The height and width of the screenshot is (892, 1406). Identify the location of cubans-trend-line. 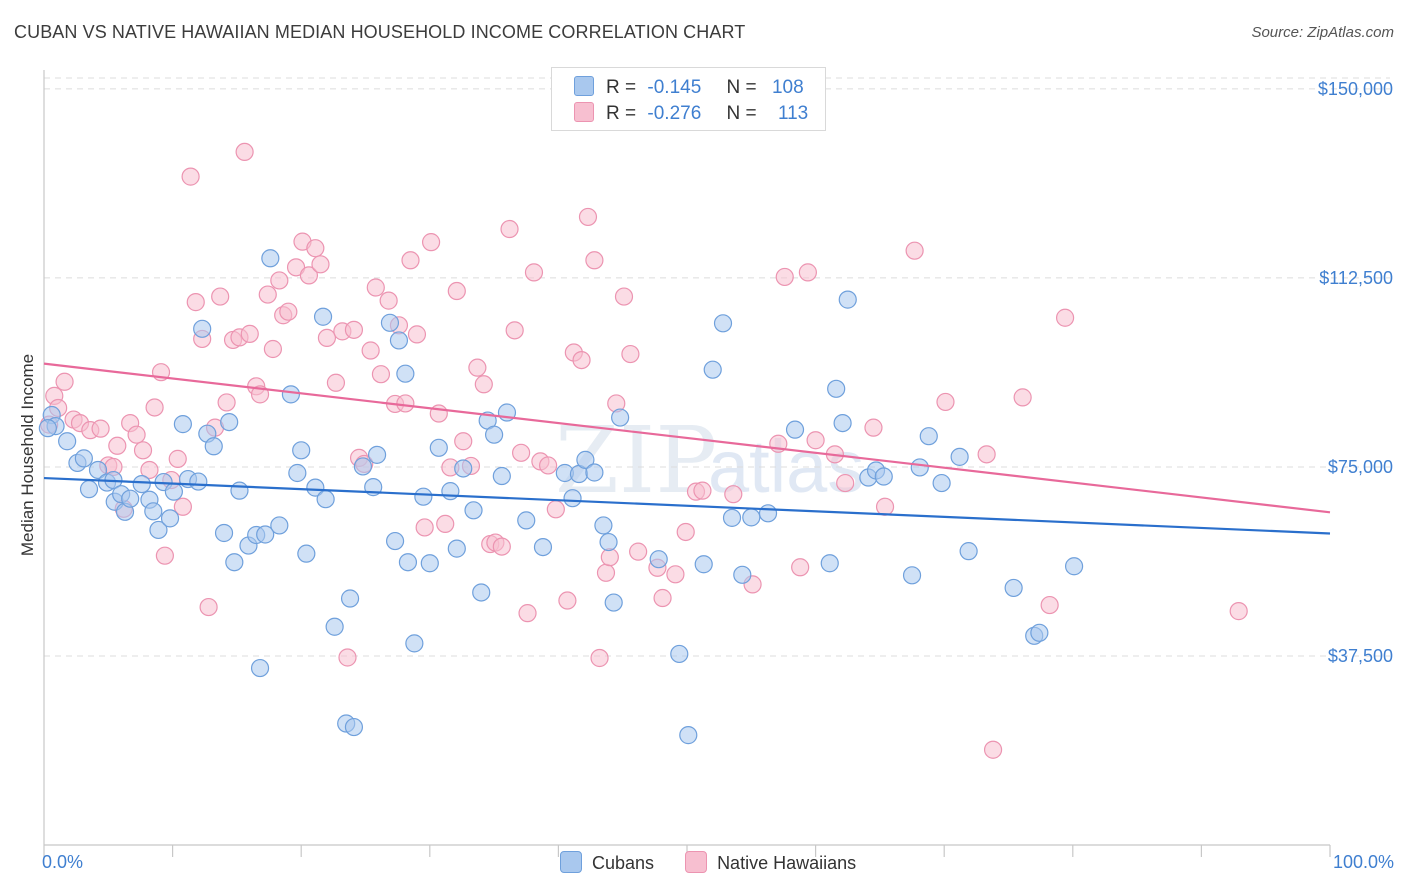
(687, 505).